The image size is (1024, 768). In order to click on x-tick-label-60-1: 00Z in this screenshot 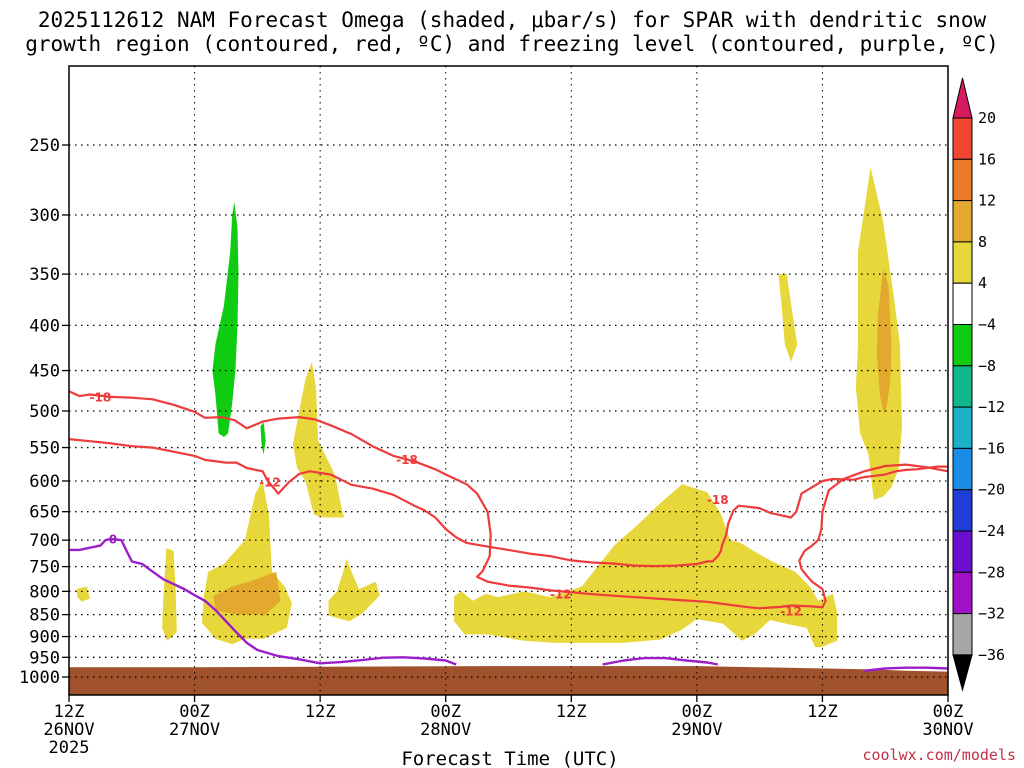, I will do `click(696, 712)`.